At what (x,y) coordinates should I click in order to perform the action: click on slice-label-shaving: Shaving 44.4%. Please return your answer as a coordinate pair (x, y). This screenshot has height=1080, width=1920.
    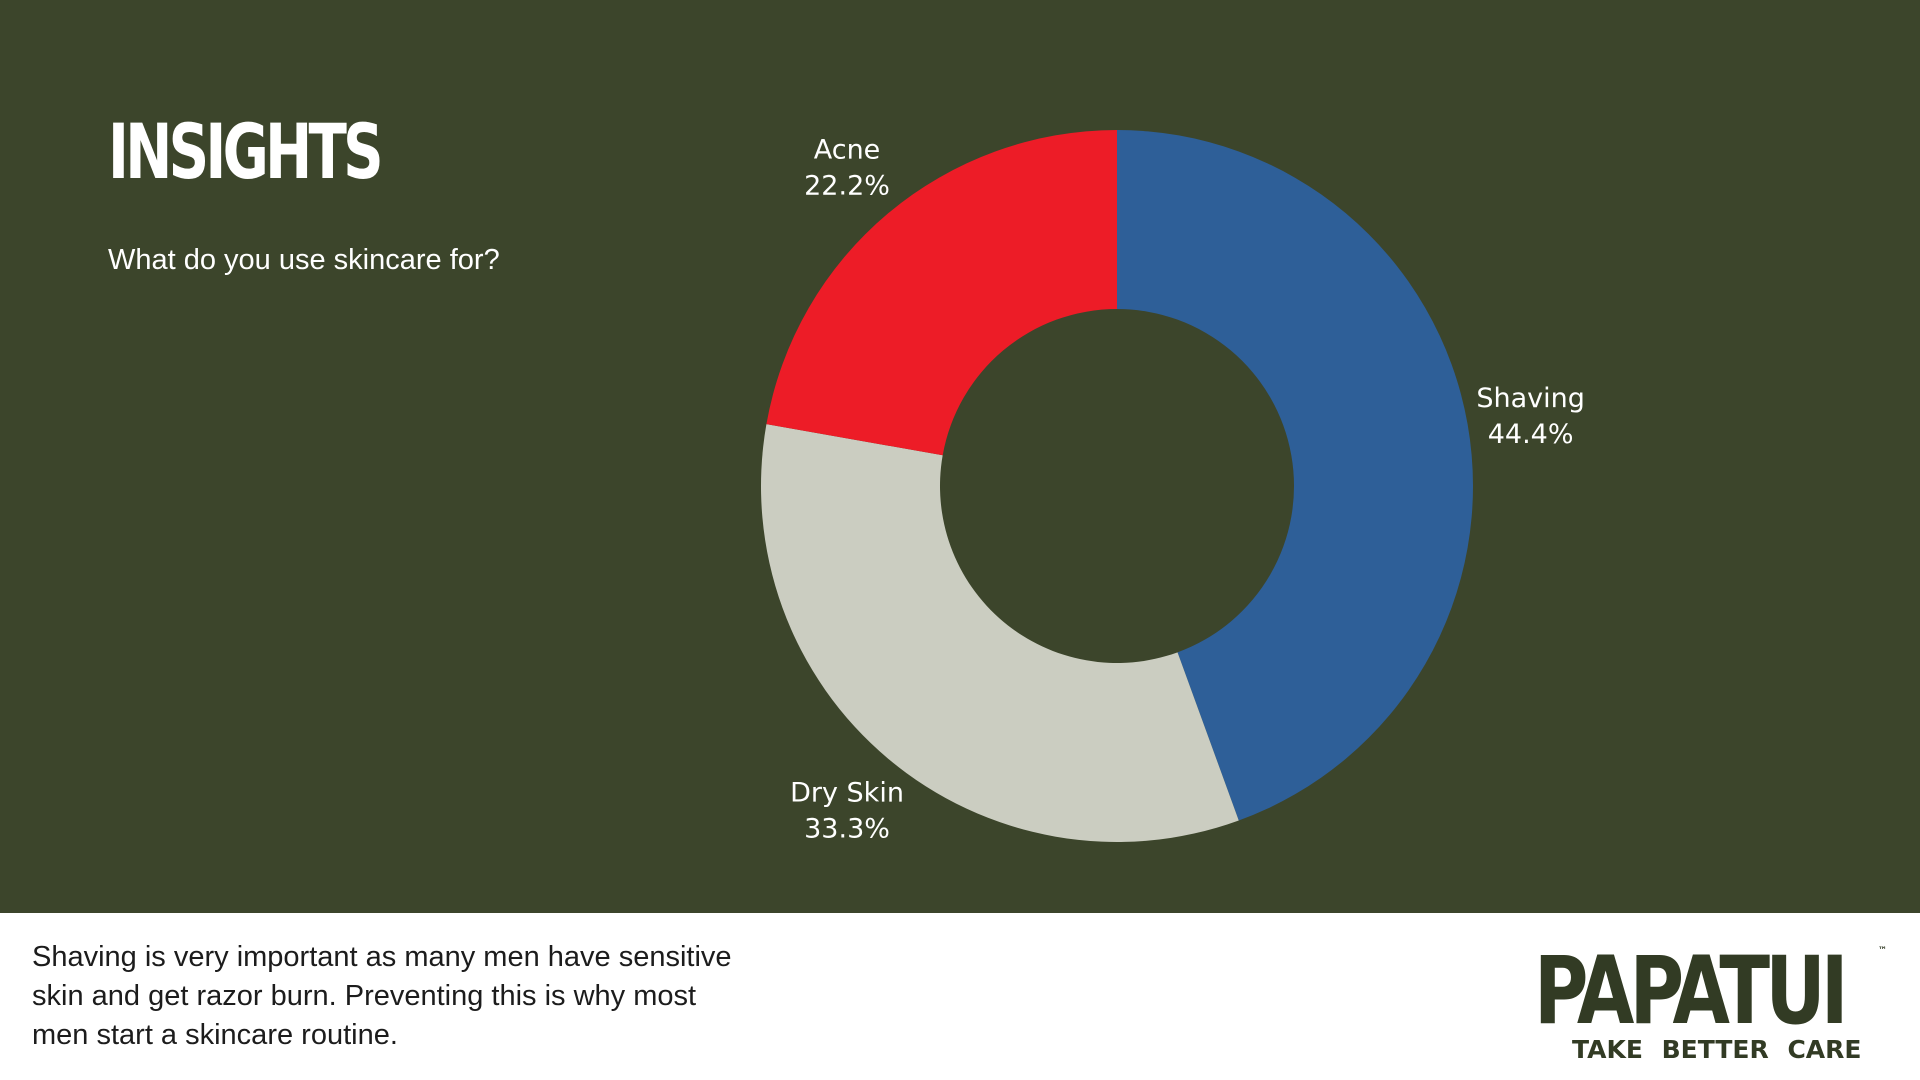
    Looking at the image, I should click on (1530, 416).